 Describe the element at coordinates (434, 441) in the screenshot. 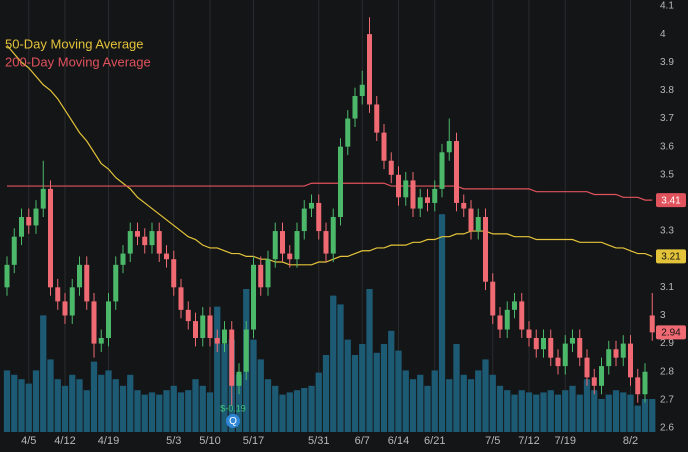

I see `x-tick-label: 6/21` at that location.